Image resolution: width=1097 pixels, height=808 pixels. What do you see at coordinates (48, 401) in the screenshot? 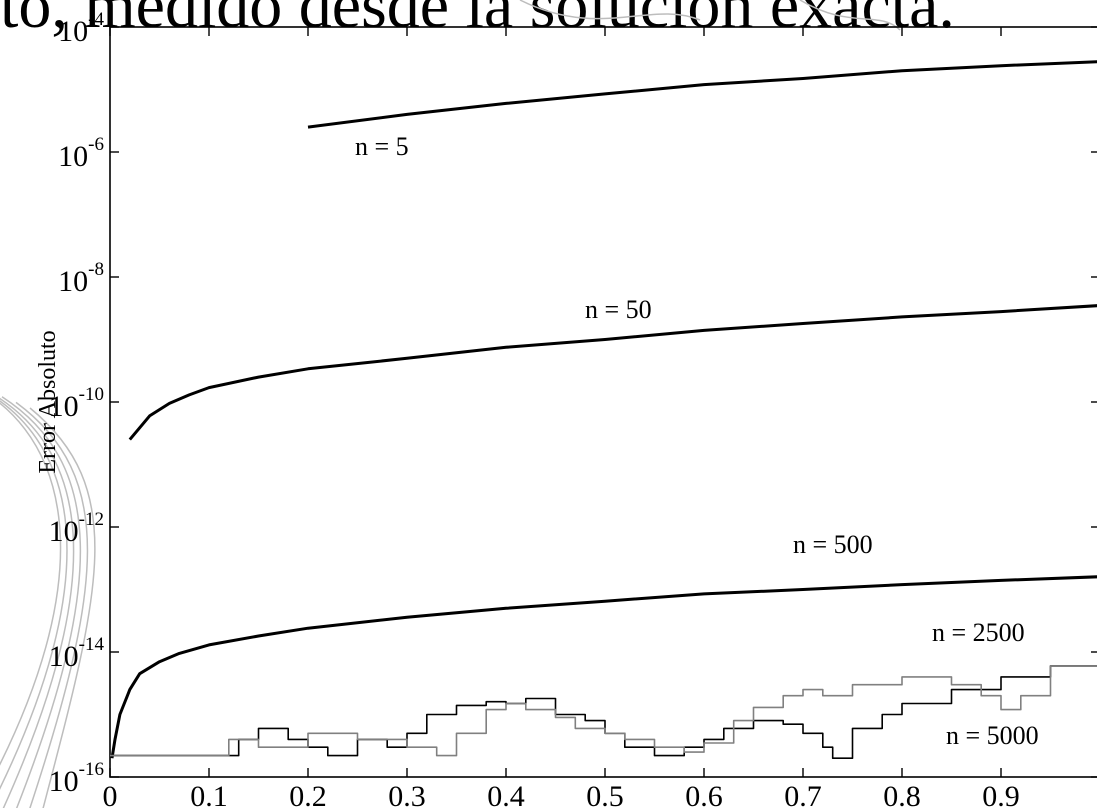
I see `y-axis-label: Error Absoluto` at bounding box center [48, 401].